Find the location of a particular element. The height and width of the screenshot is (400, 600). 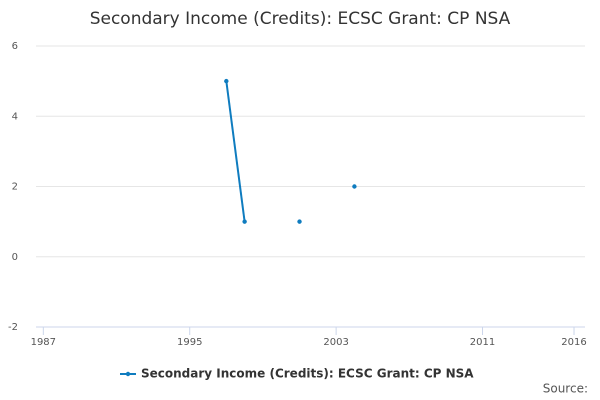

y-tick-label: -2 is located at coordinates (13, 327).